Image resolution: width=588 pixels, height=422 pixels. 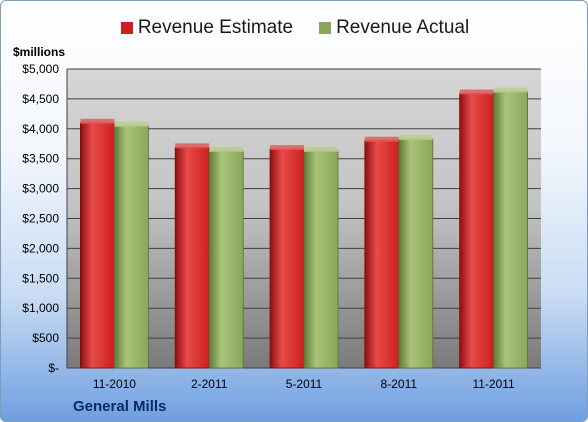 I want to click on legend-label-actual: Revenue Actual, so click(x=403, y=27).